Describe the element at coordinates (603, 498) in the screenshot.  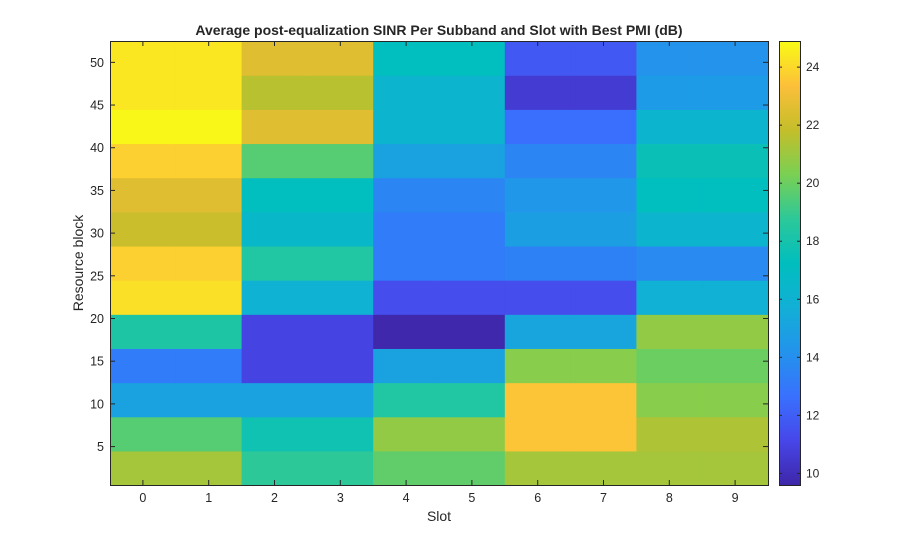
I see `x-tick-label: 7` at that location.